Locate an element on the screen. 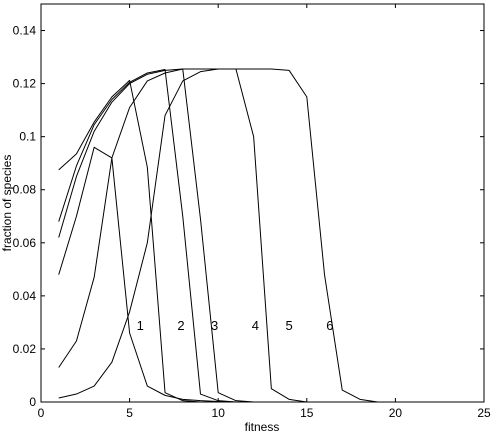 This screenshot has width=491, height=436. x-tick-label: 15 is located at coordinates (307, 413).